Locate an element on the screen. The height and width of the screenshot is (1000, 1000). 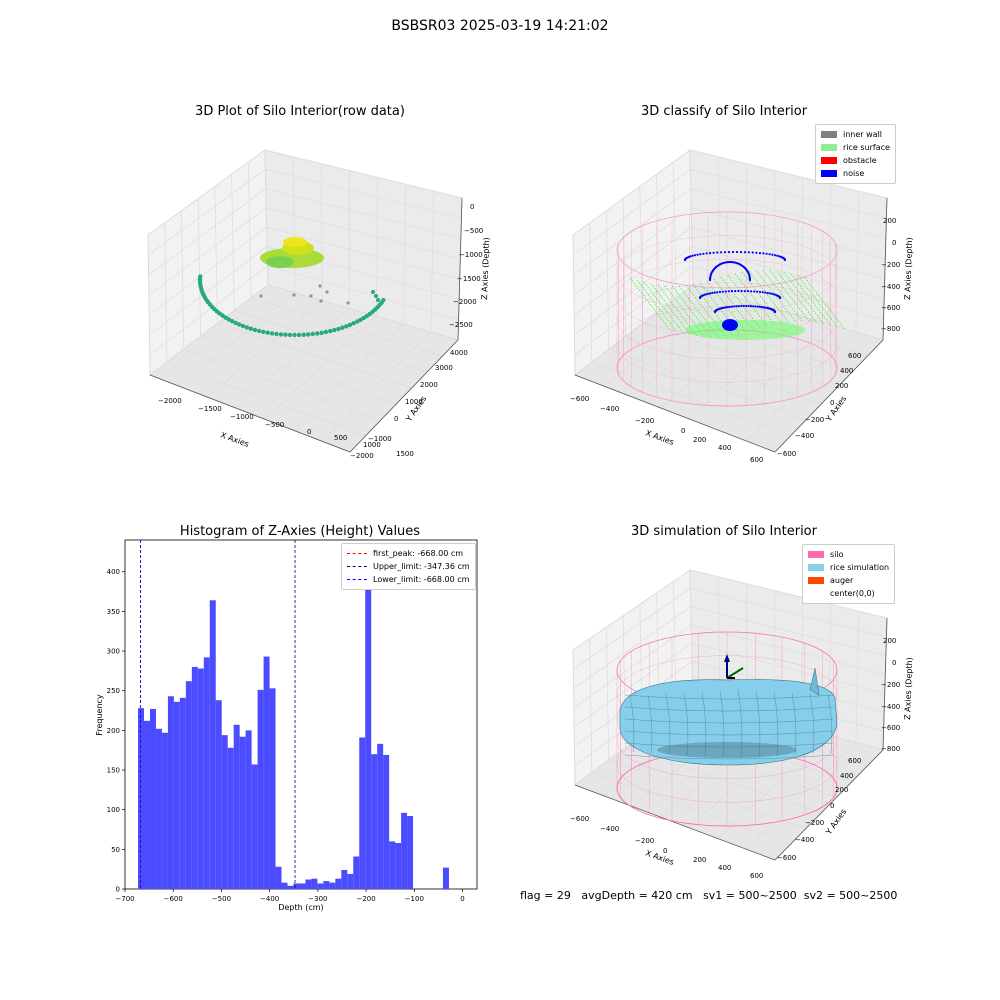
plot1-ytick: −1000 is located at coordinates (380, 439).